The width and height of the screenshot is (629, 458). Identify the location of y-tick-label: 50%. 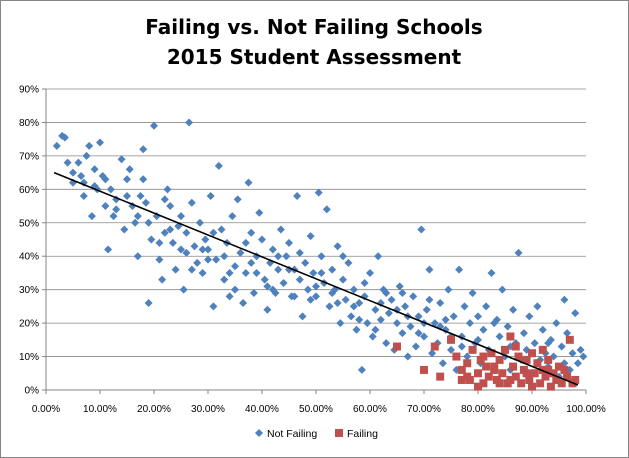
(29, 223).